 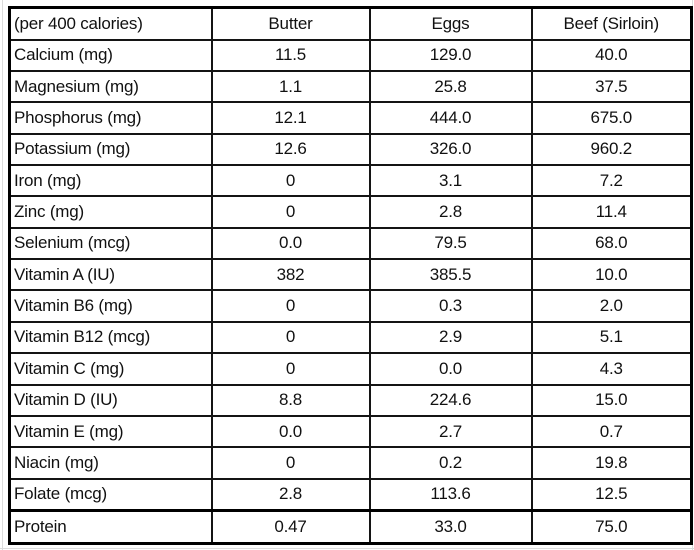 What do you see at coordinates (110, 243) in the screenshot?
I see `row-label: Selenium (mcg)` at bounding box center [110, 243].